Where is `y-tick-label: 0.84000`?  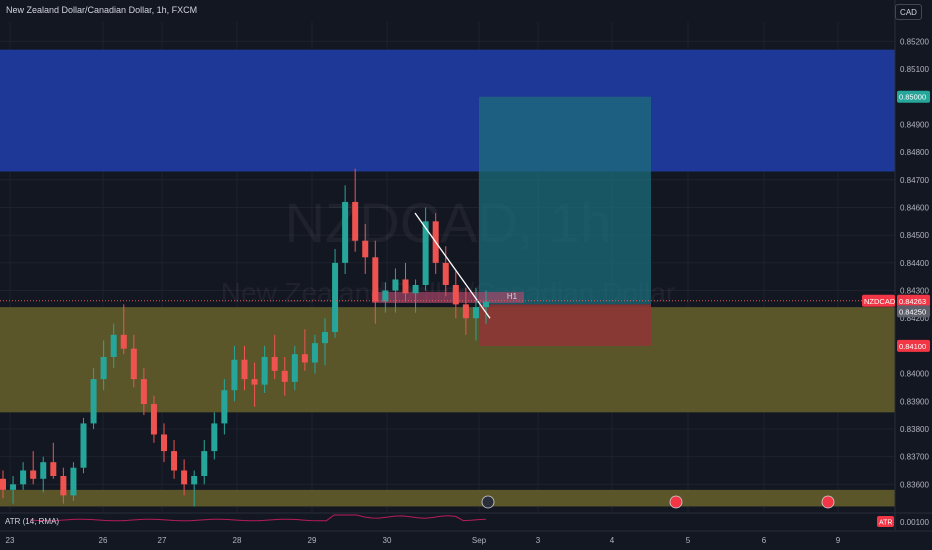 y-tick-label: 0.84000 is located at coordinates (914, 374).